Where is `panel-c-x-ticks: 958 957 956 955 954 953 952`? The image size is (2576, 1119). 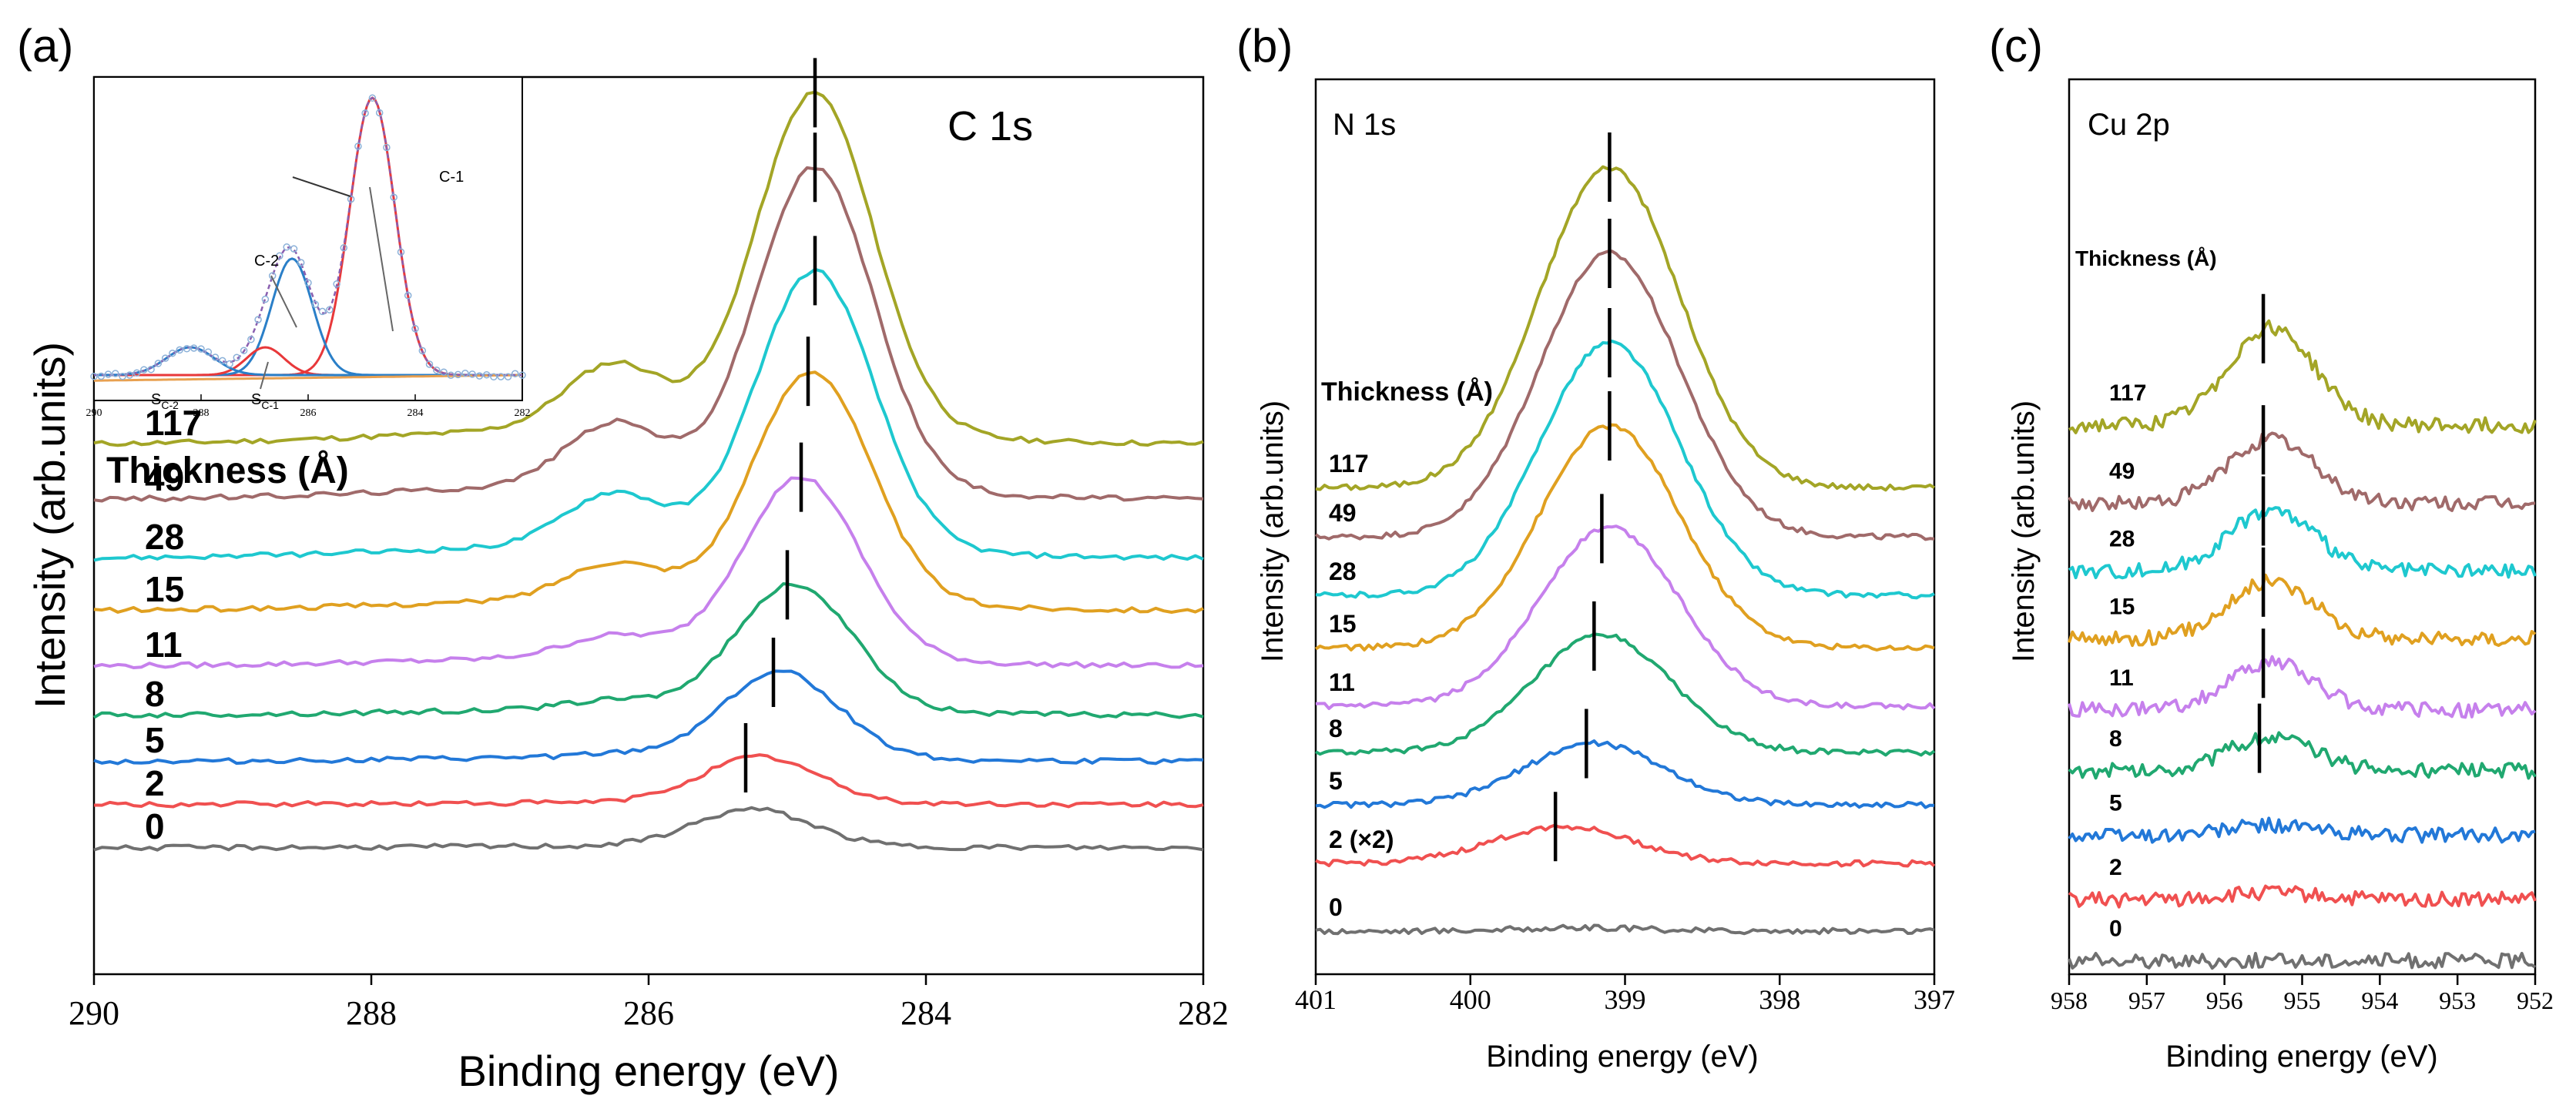
panel-c-x-ticks: 958 957 956 955 954 953 952 is located at coordinates (2302, 994).